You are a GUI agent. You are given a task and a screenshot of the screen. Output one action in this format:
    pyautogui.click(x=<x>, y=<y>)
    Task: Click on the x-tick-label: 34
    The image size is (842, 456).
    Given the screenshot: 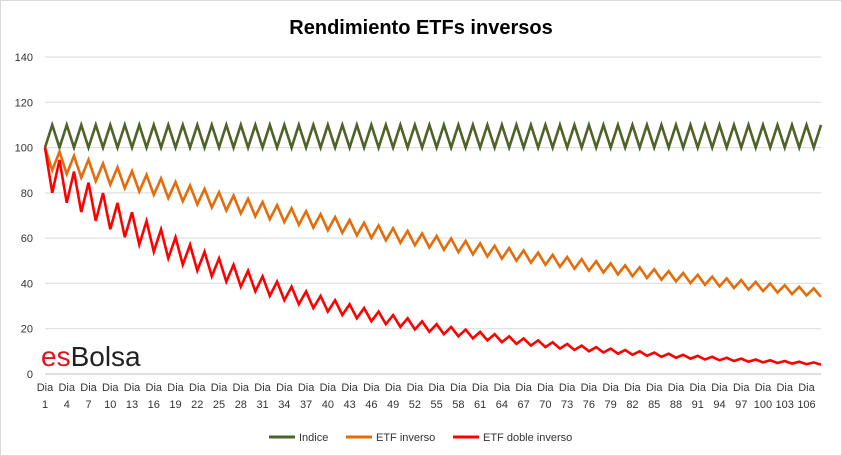 What is the action you would take?
    pyautogui.click(x=284, y=405)
    